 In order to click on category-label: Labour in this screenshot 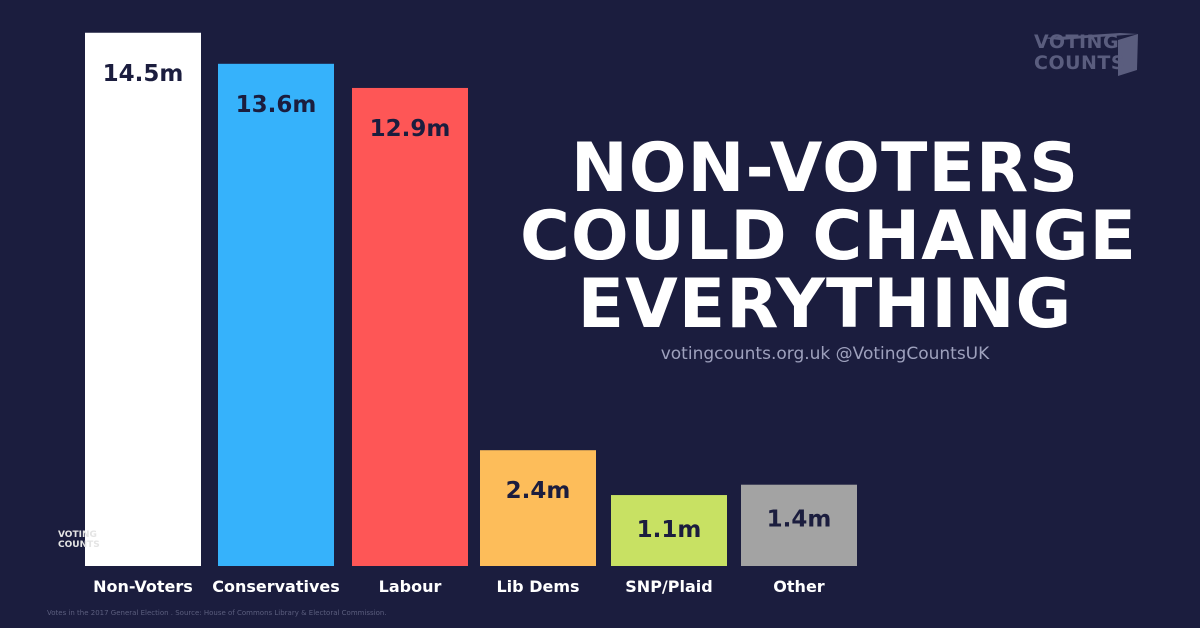, I will do `click(410, 586)`.